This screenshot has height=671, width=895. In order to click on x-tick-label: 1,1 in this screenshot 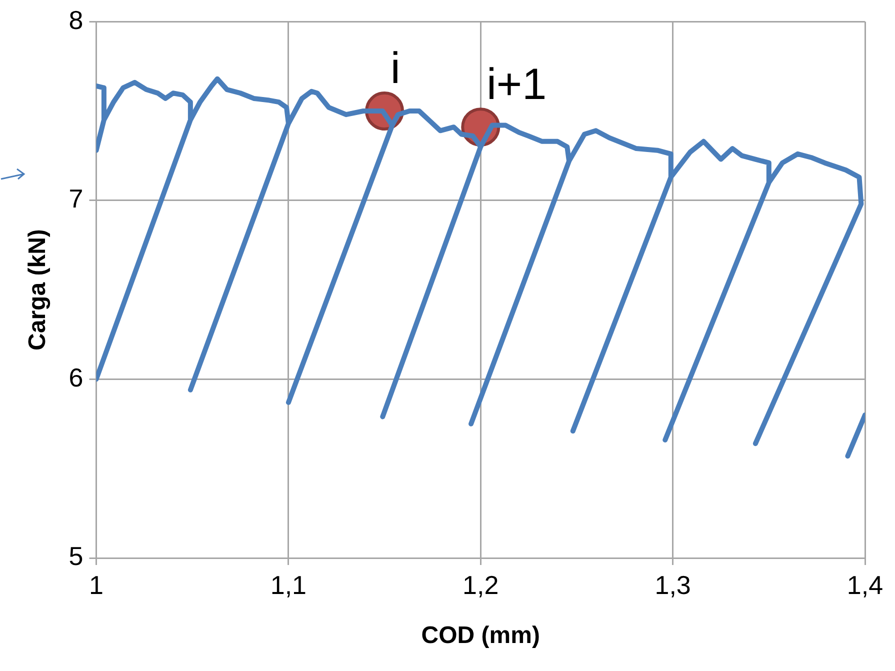, I will do `click(288, 585)`.